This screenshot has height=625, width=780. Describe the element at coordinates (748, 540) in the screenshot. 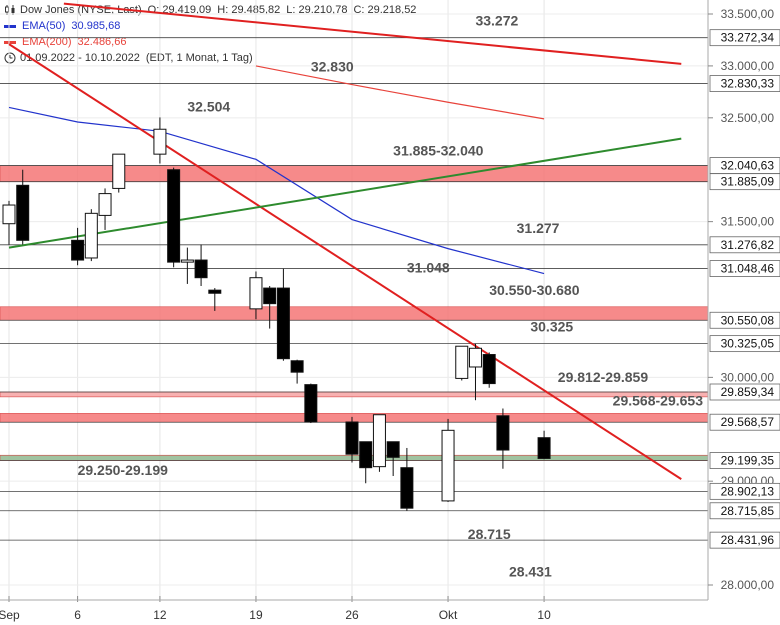

I see `level-price-label: 28.431,96` at that location.